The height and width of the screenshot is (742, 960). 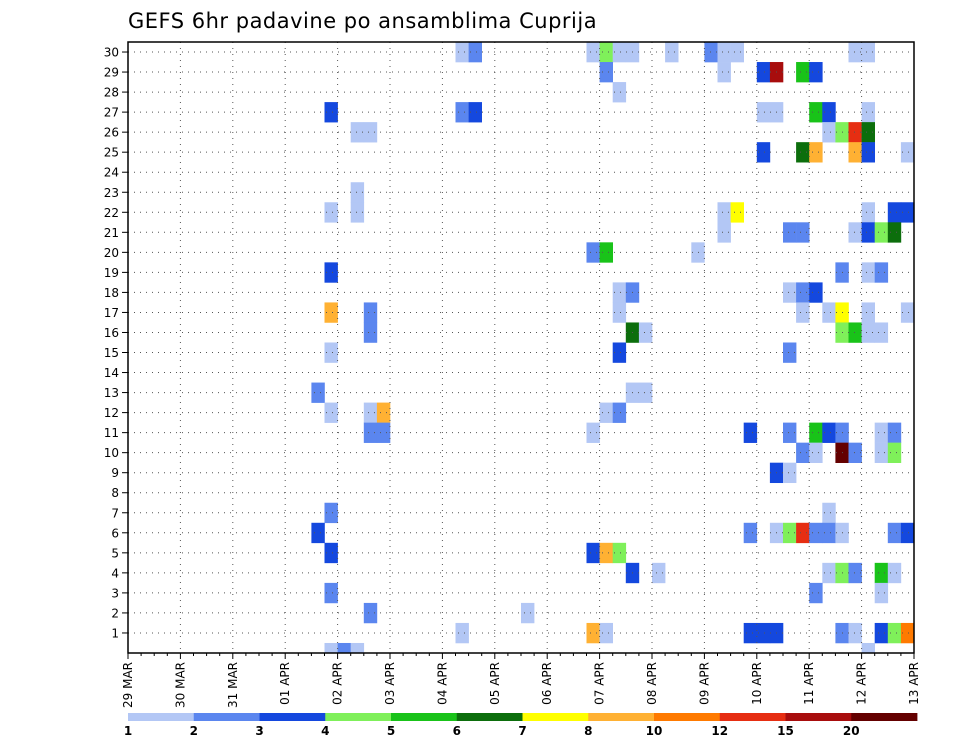 I want to click on x-tick-label: 02 APR, so click(x=338, y=683).